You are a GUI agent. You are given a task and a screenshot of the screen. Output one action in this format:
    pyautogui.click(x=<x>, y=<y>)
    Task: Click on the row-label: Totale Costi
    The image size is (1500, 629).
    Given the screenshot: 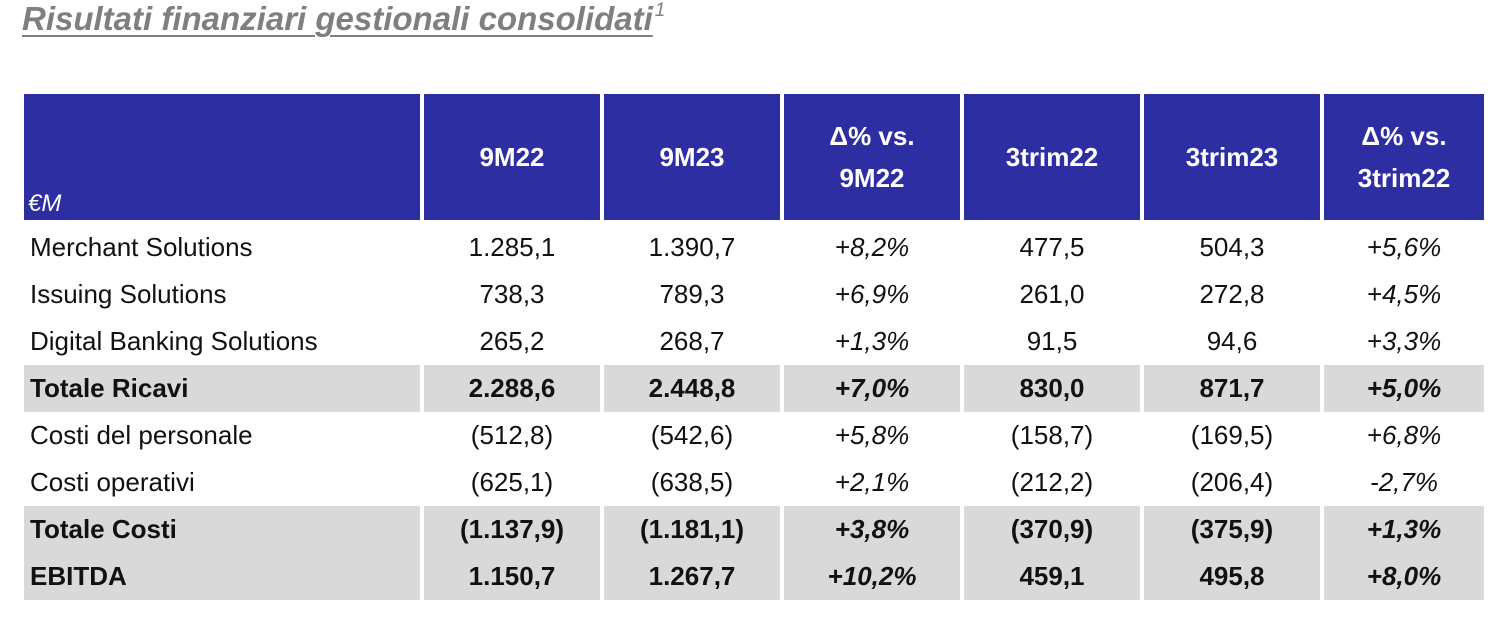 What is the action you would take?
    pyautogui.click(x=224, y=529)
    